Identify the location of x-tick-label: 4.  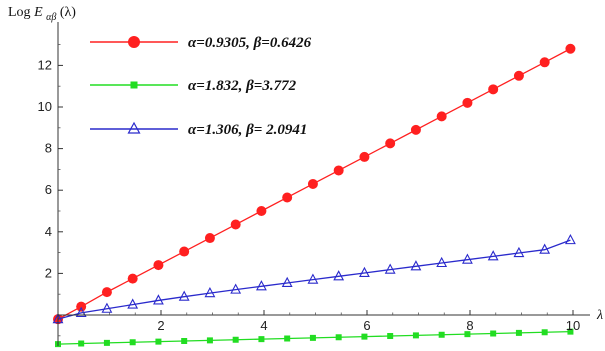
(263, 325).